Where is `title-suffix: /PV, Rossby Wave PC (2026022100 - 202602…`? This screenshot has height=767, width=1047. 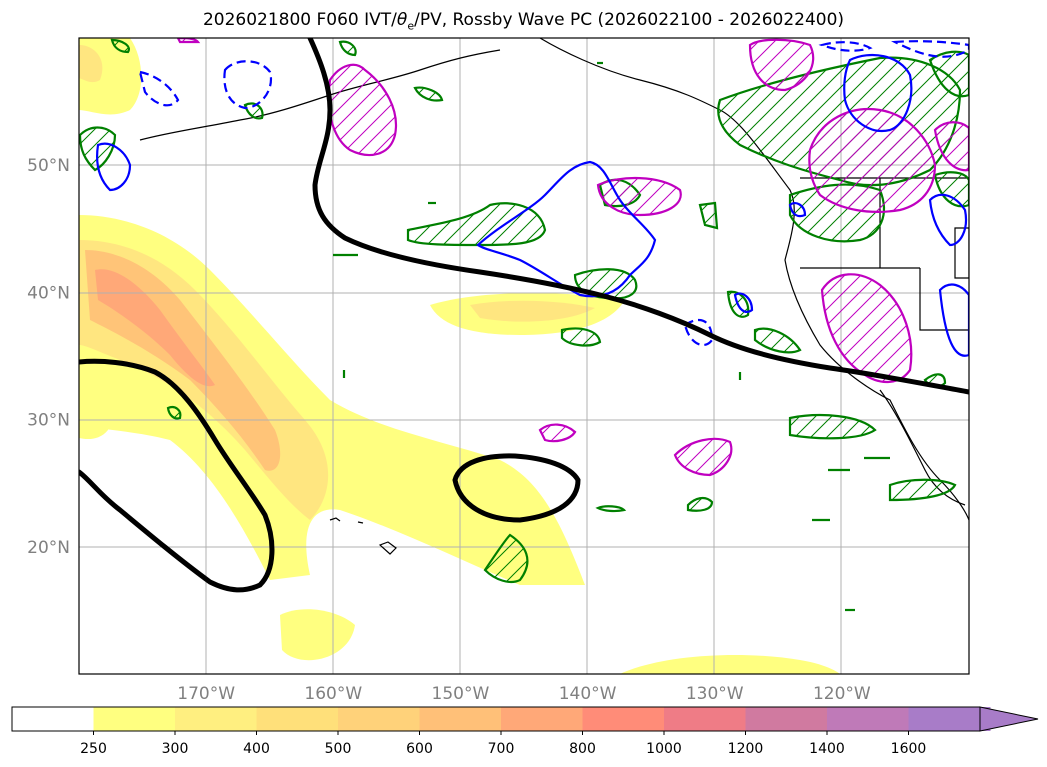 title-suffix: /PV, Rossby Wave PC (2026022100 - 202602… is located at coordinates (629, 20).